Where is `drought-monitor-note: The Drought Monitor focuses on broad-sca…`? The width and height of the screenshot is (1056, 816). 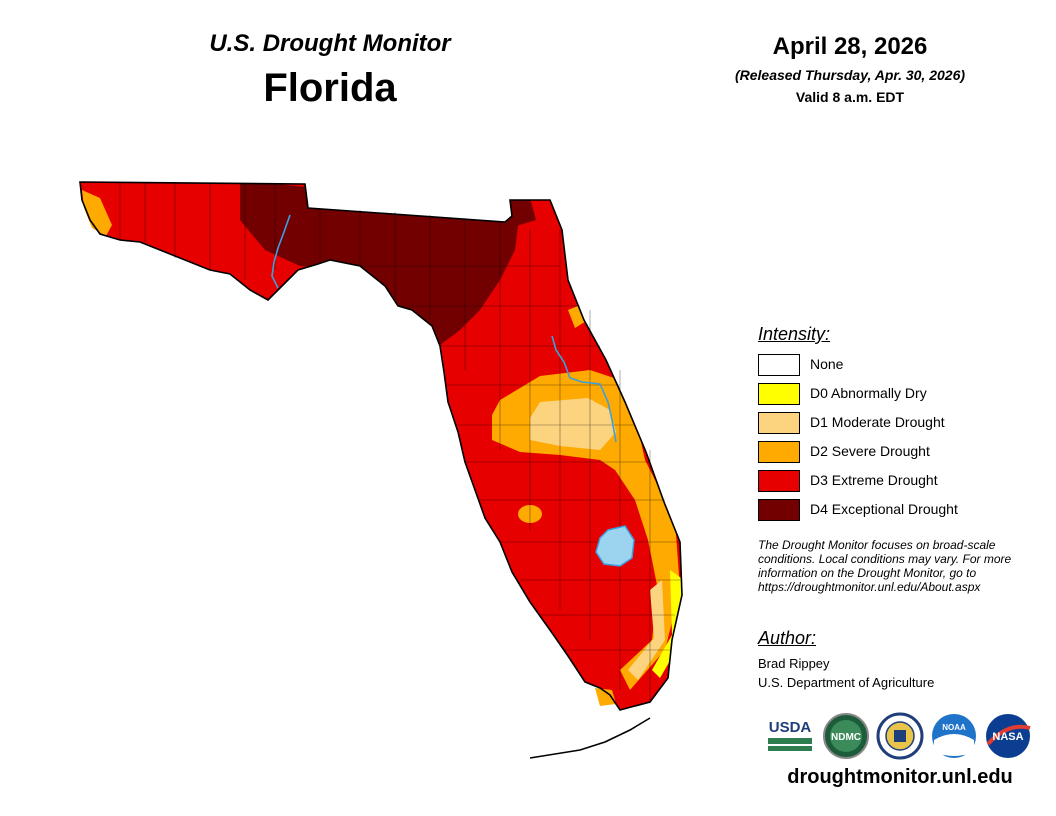
drought-monitor-note: The Drought Monitor focuses on broad-sca… is located at coordinates (885, 566).